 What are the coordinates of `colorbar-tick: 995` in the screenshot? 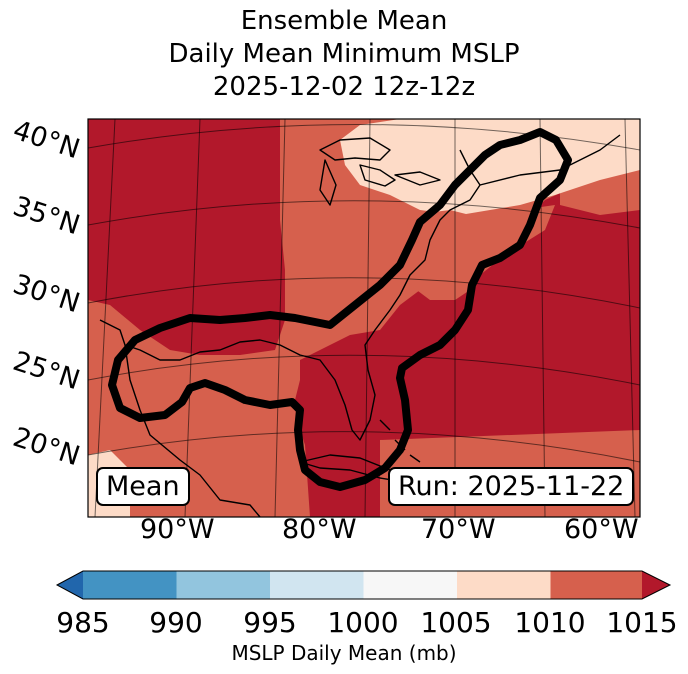 It's located at (270, 622).